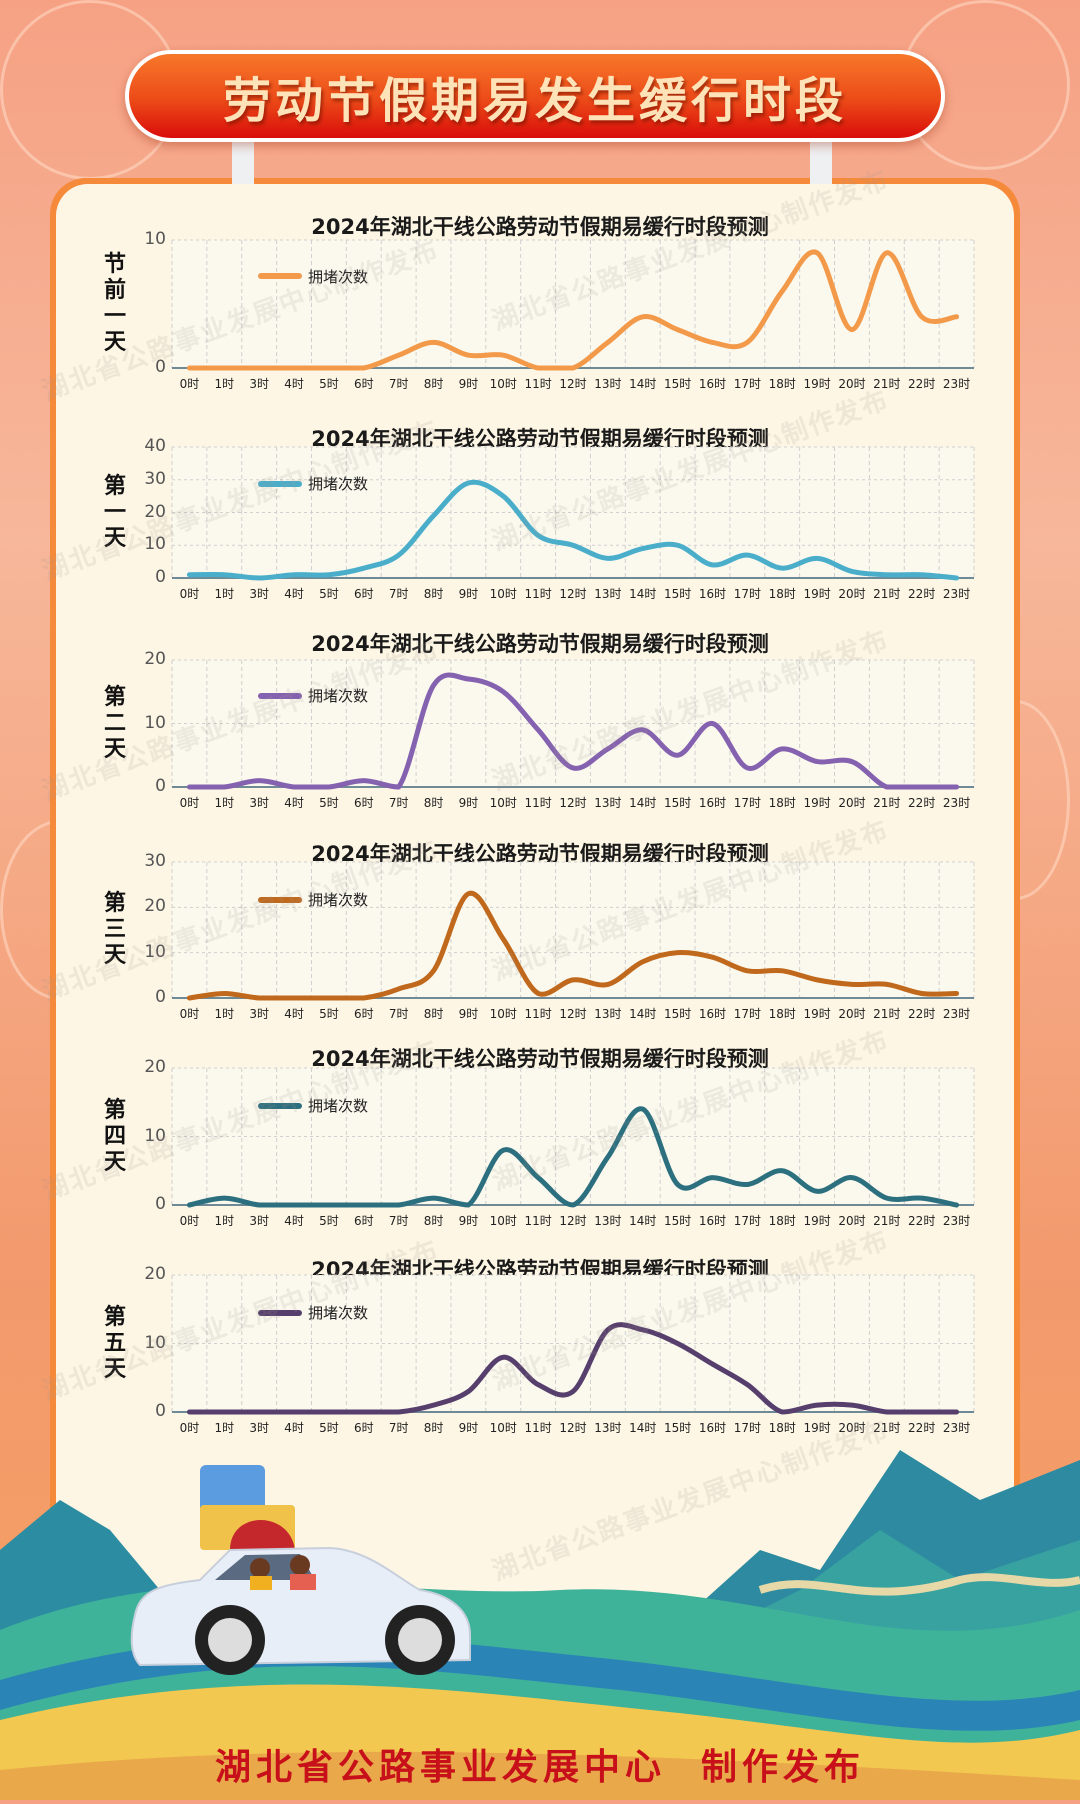  I want to click on legend-label: 拥堵次数, so click(338, 1312).